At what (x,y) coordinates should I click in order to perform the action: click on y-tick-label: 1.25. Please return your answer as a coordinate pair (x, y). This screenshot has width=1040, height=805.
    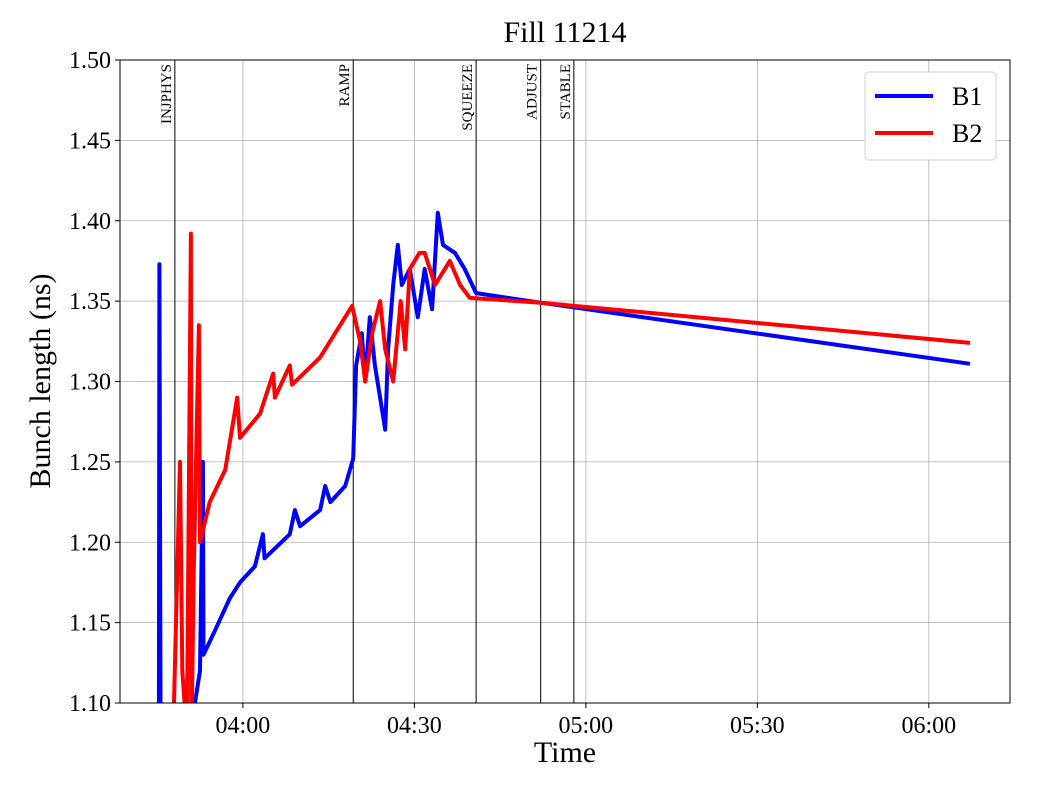
    Looking at the image, I should click on (90, 463).